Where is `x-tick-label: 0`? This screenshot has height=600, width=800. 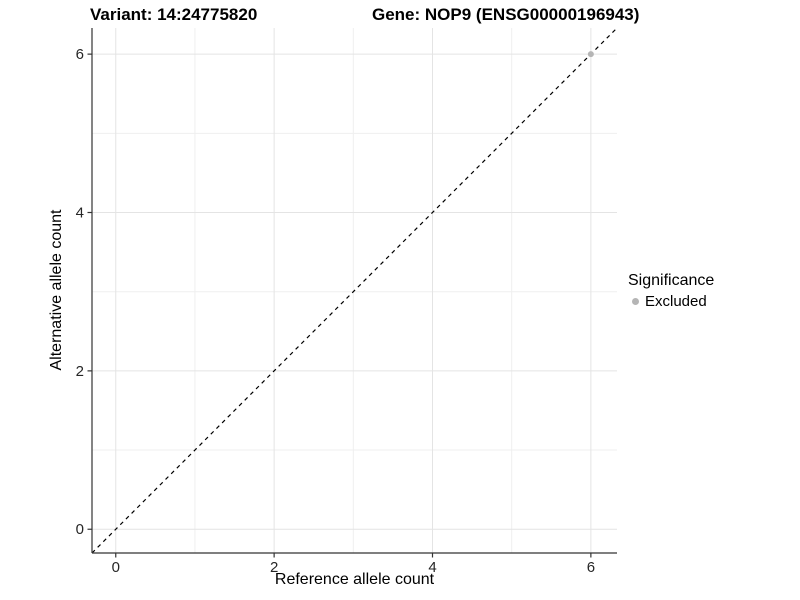 x-tick-label: 0 is located at coordinates (116, 567).